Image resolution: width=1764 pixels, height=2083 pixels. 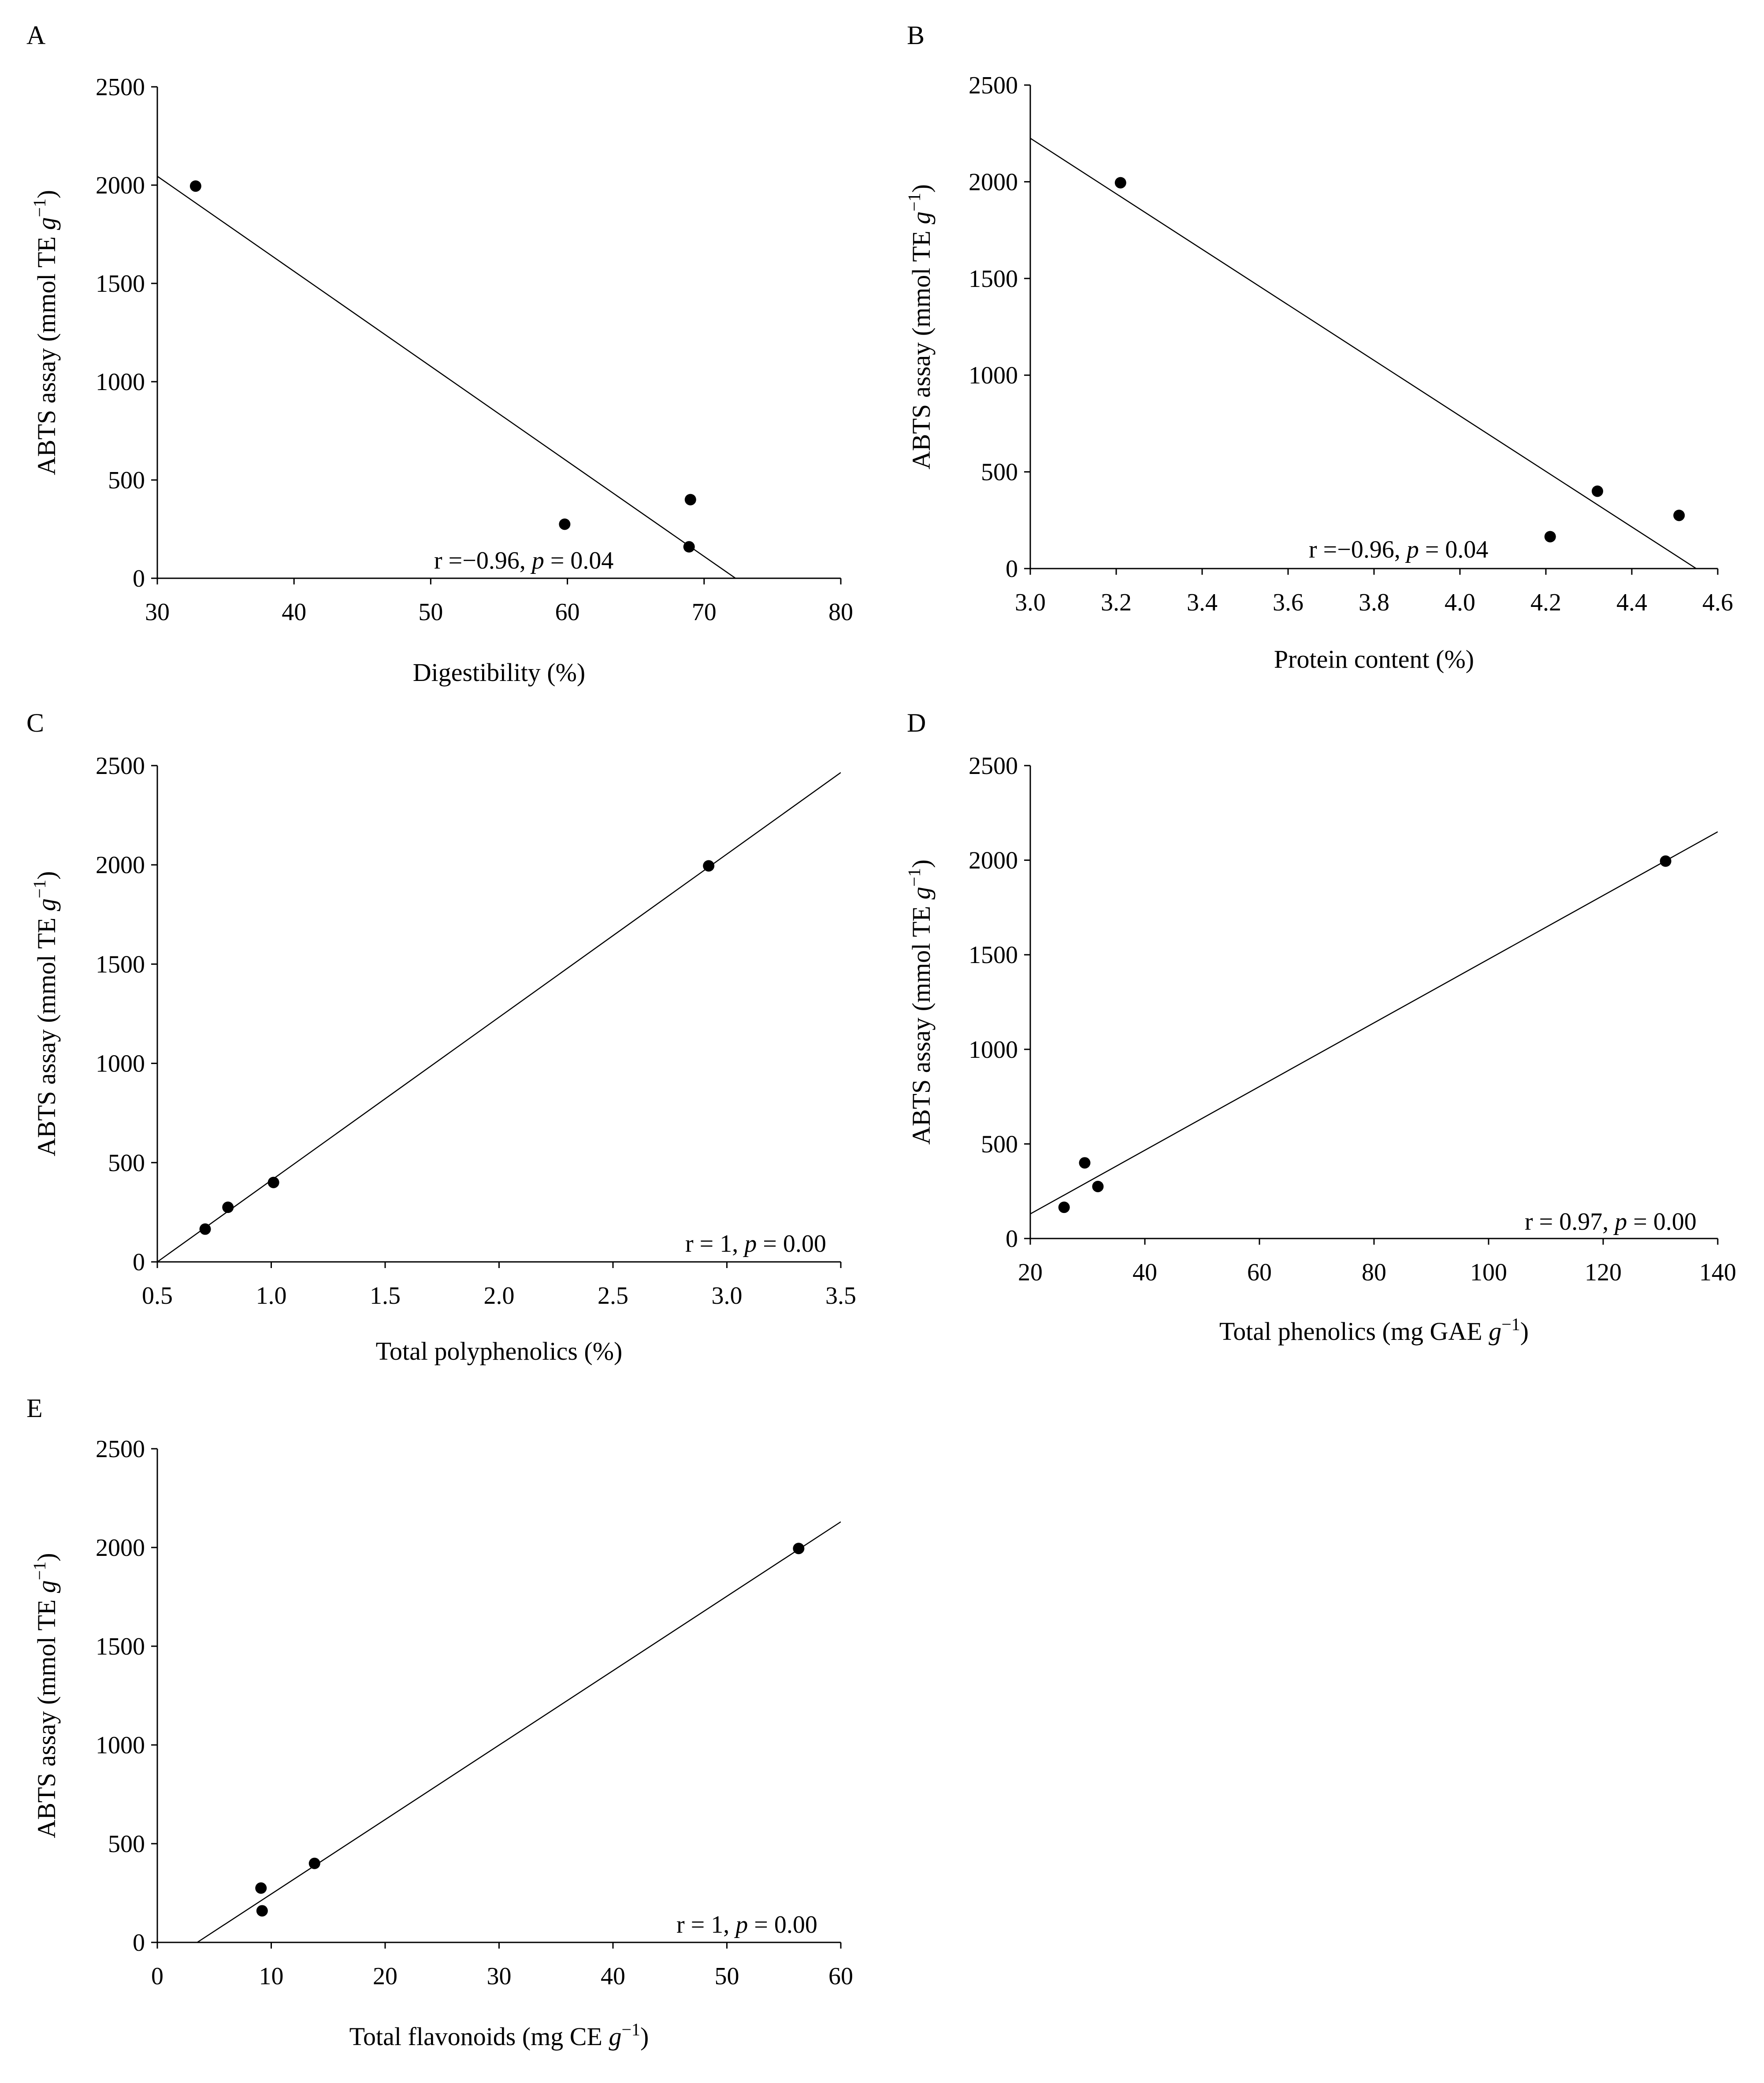 What do you see at coordinates (499, 1976) in the screenshot?
I see `x-tick-label: 30` at bounding box center [499, 1976].